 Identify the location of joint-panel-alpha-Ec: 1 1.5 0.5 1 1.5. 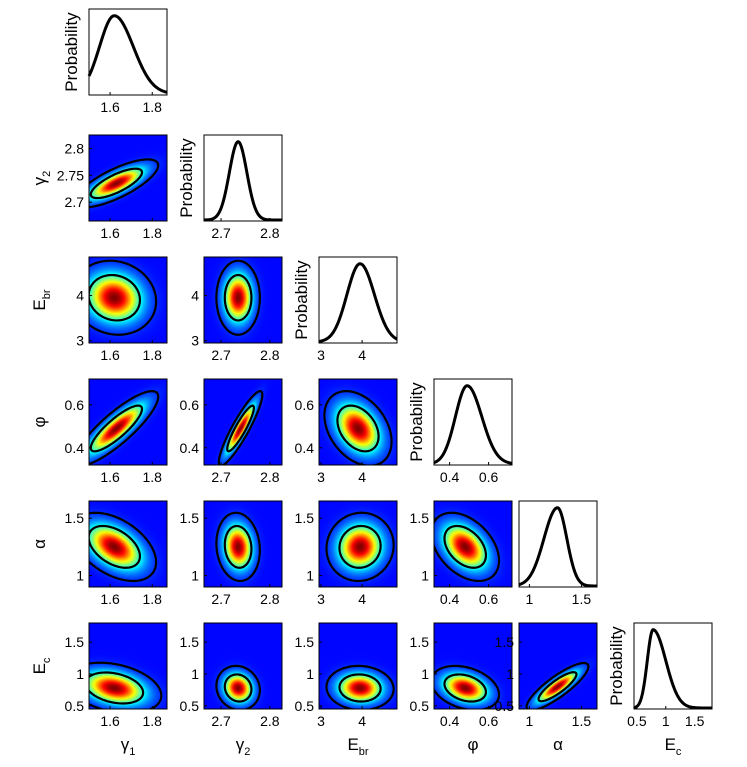
(546, 675).